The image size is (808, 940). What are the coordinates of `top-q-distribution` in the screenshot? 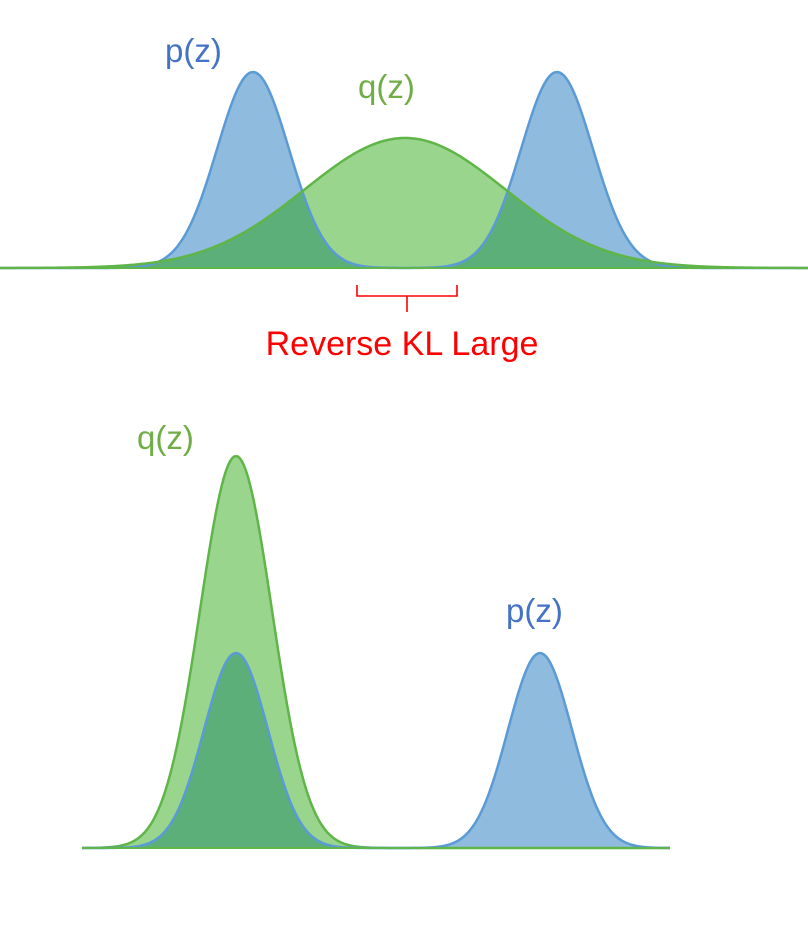 It's located at (404, 203).